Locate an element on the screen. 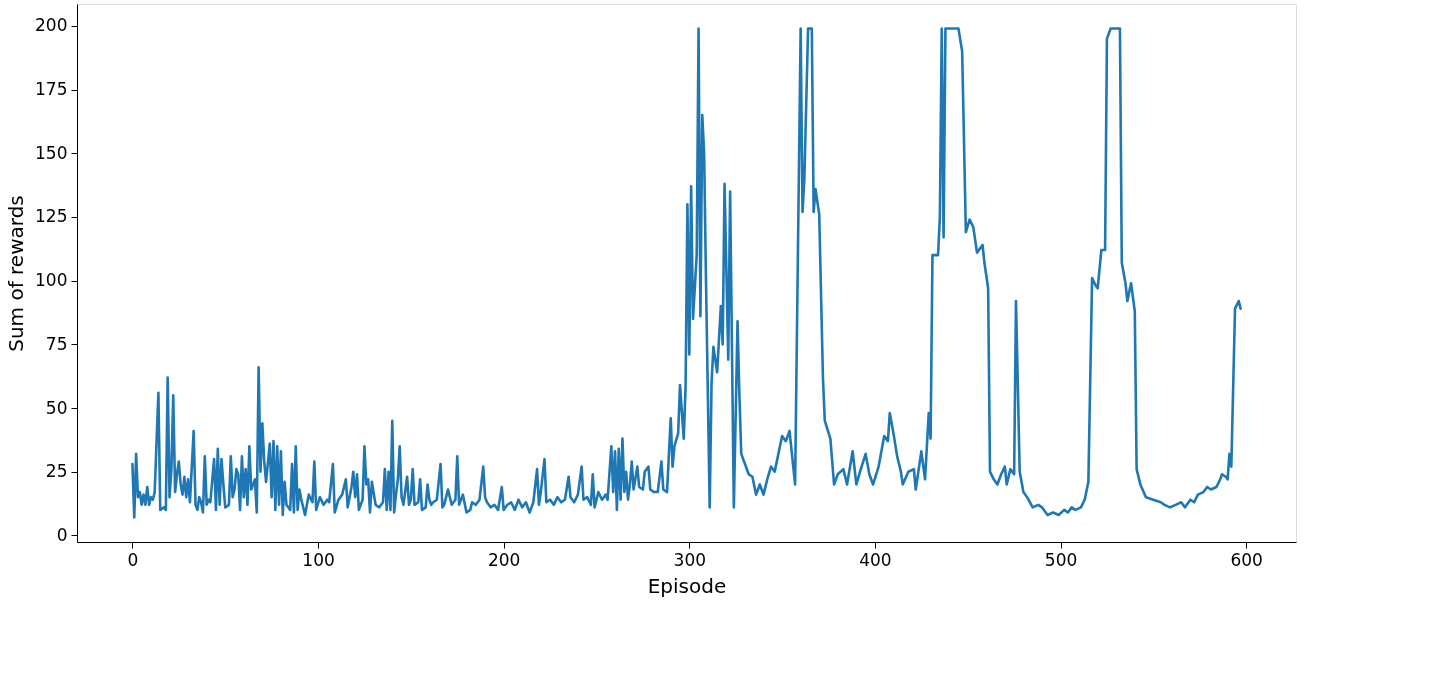 This screenshot has height=683, width=1440. x-tick-label: 100 is located at coordinates (318, 559).